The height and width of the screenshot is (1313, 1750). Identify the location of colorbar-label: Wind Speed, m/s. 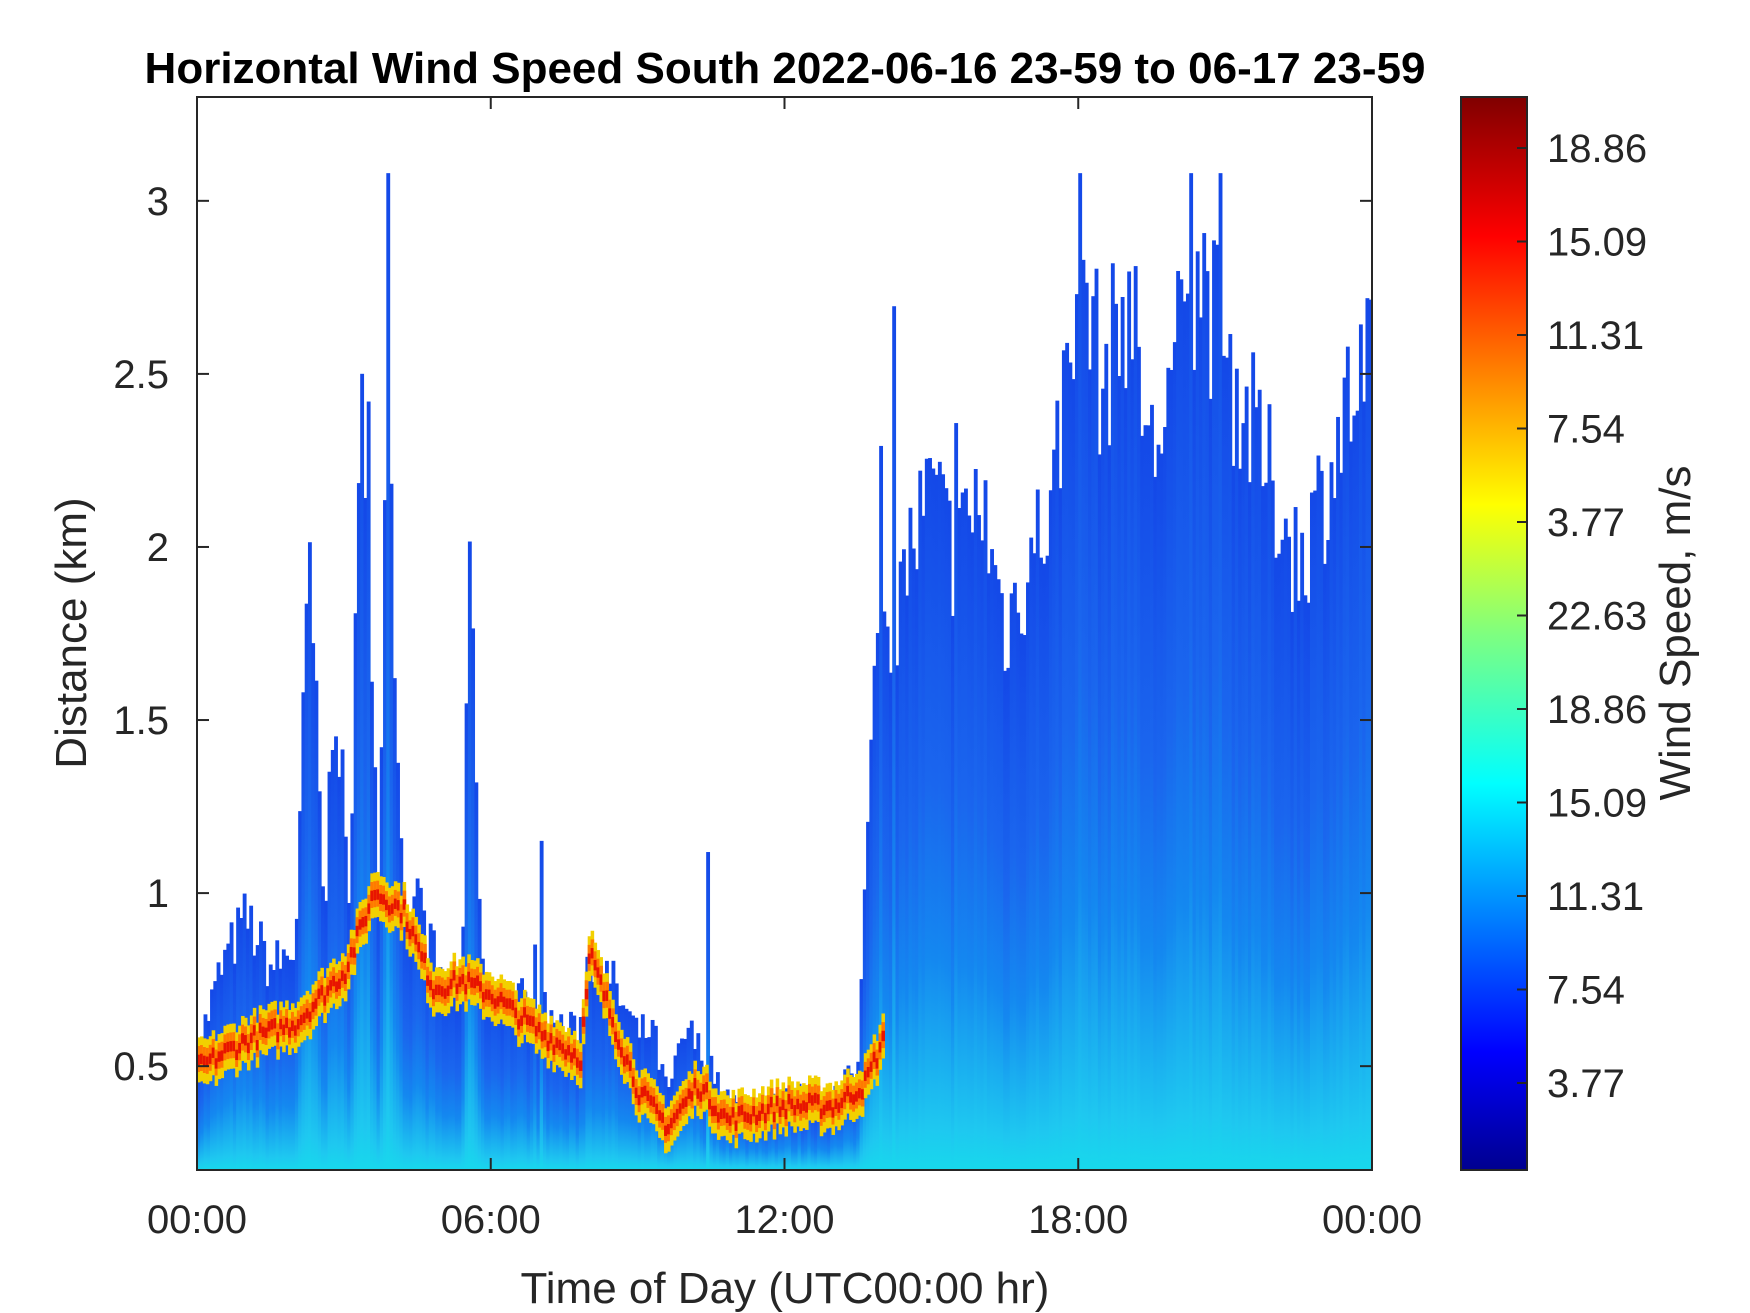
(1675, 632).